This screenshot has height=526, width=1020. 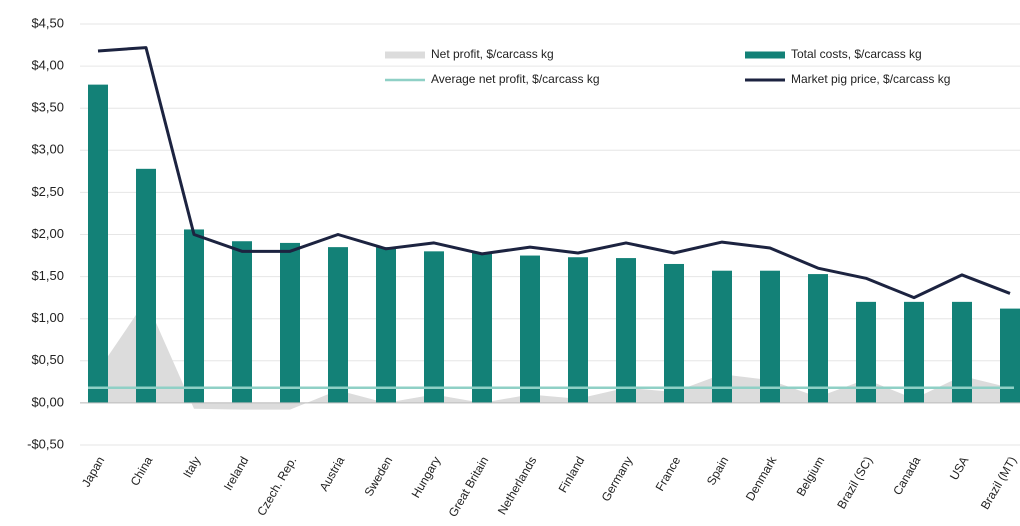 What do you see at coordinates (906, 476) in the screenshot?
I see `x-tick-label: Canada` at bounding box center [906, 476].